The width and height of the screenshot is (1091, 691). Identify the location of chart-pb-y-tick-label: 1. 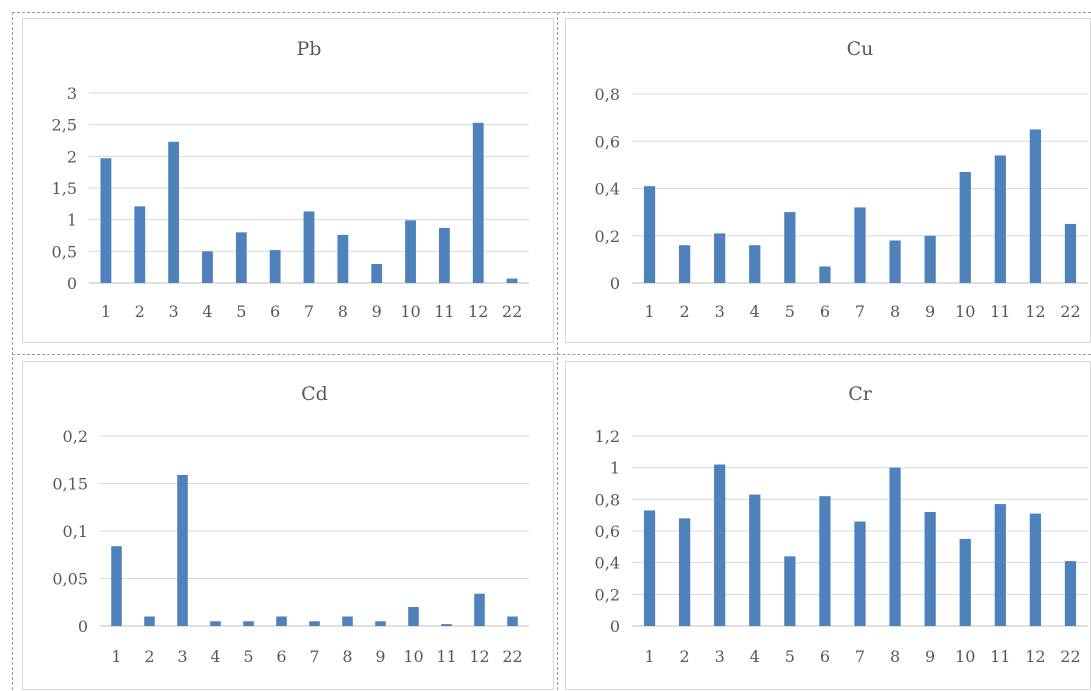
(72, 220).